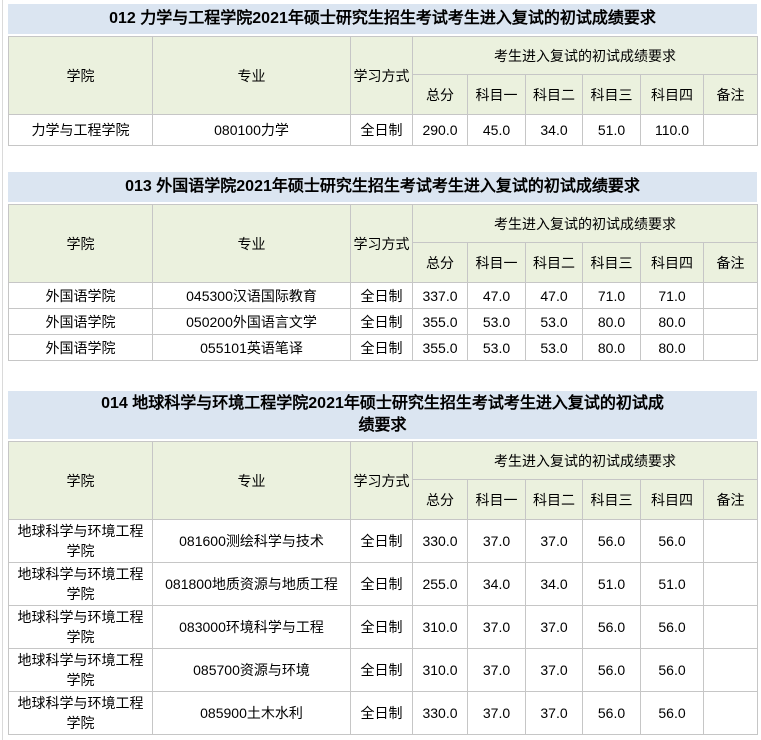 Image resolution: width=761 pixels, height=740 pixels. Describe the element at coordinates (611, 130) in the screenshot. I see `cell-subject3: 51.0` at that location.